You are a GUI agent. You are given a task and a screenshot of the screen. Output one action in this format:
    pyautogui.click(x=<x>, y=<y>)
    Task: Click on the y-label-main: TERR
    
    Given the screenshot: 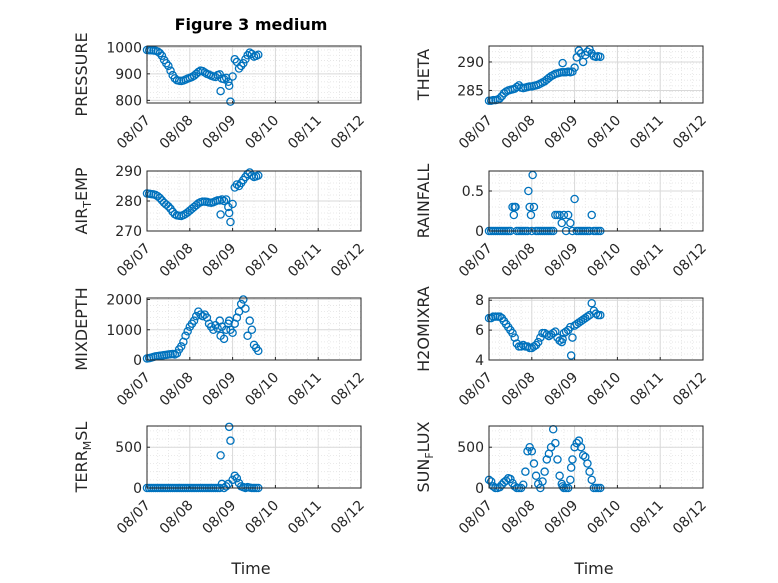 What is the action you would take?
    pyautogui.click(x=81, y=471)
    